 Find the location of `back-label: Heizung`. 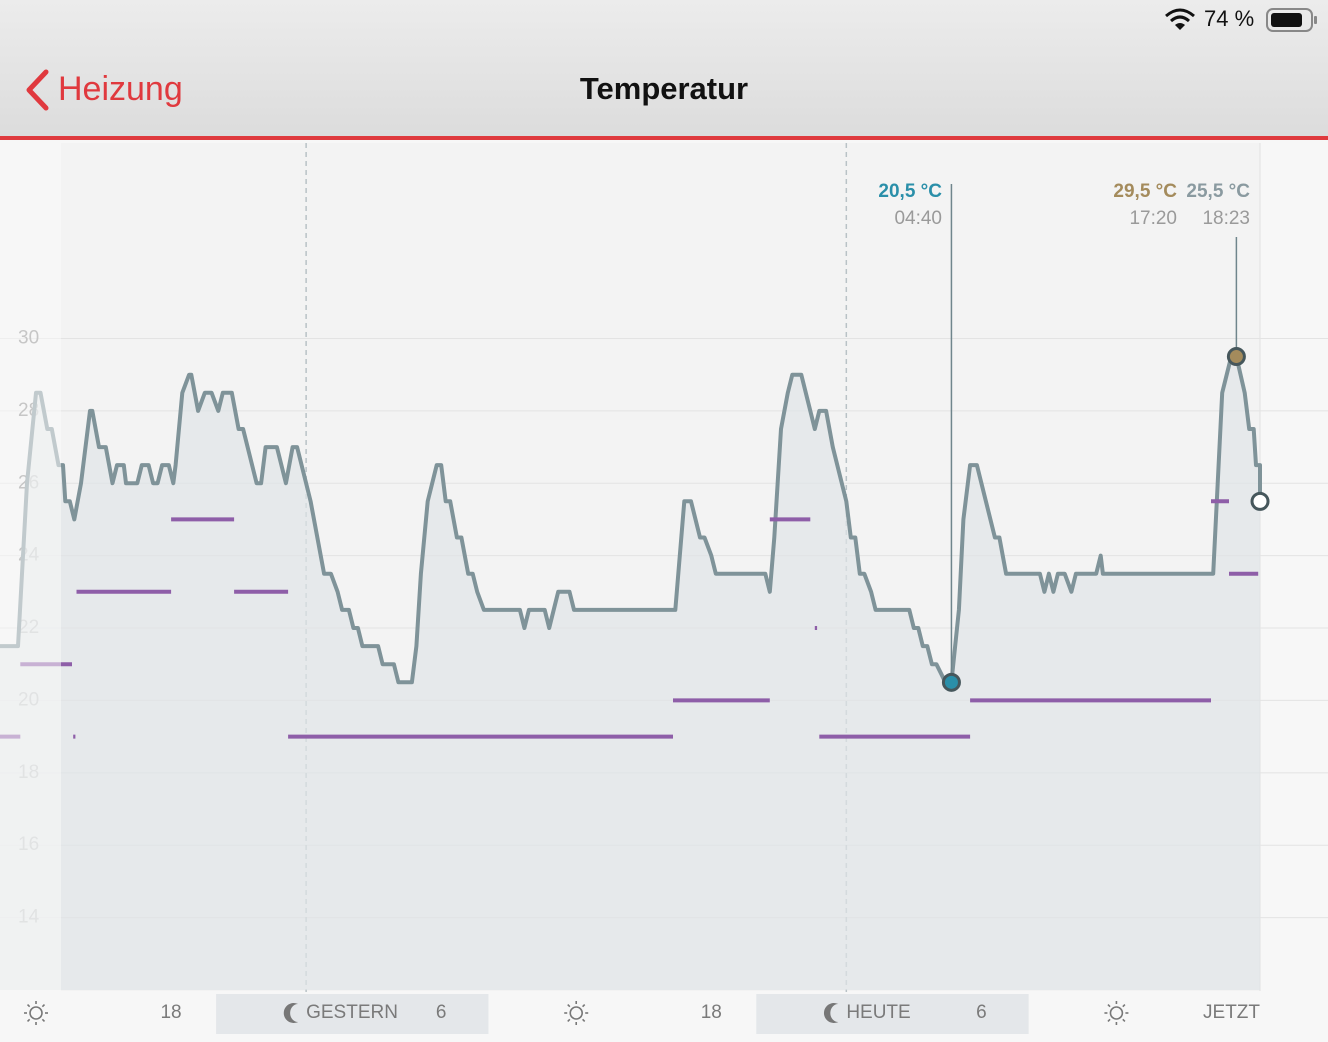

back-label: Heizung is located at coordinates (120, 89).